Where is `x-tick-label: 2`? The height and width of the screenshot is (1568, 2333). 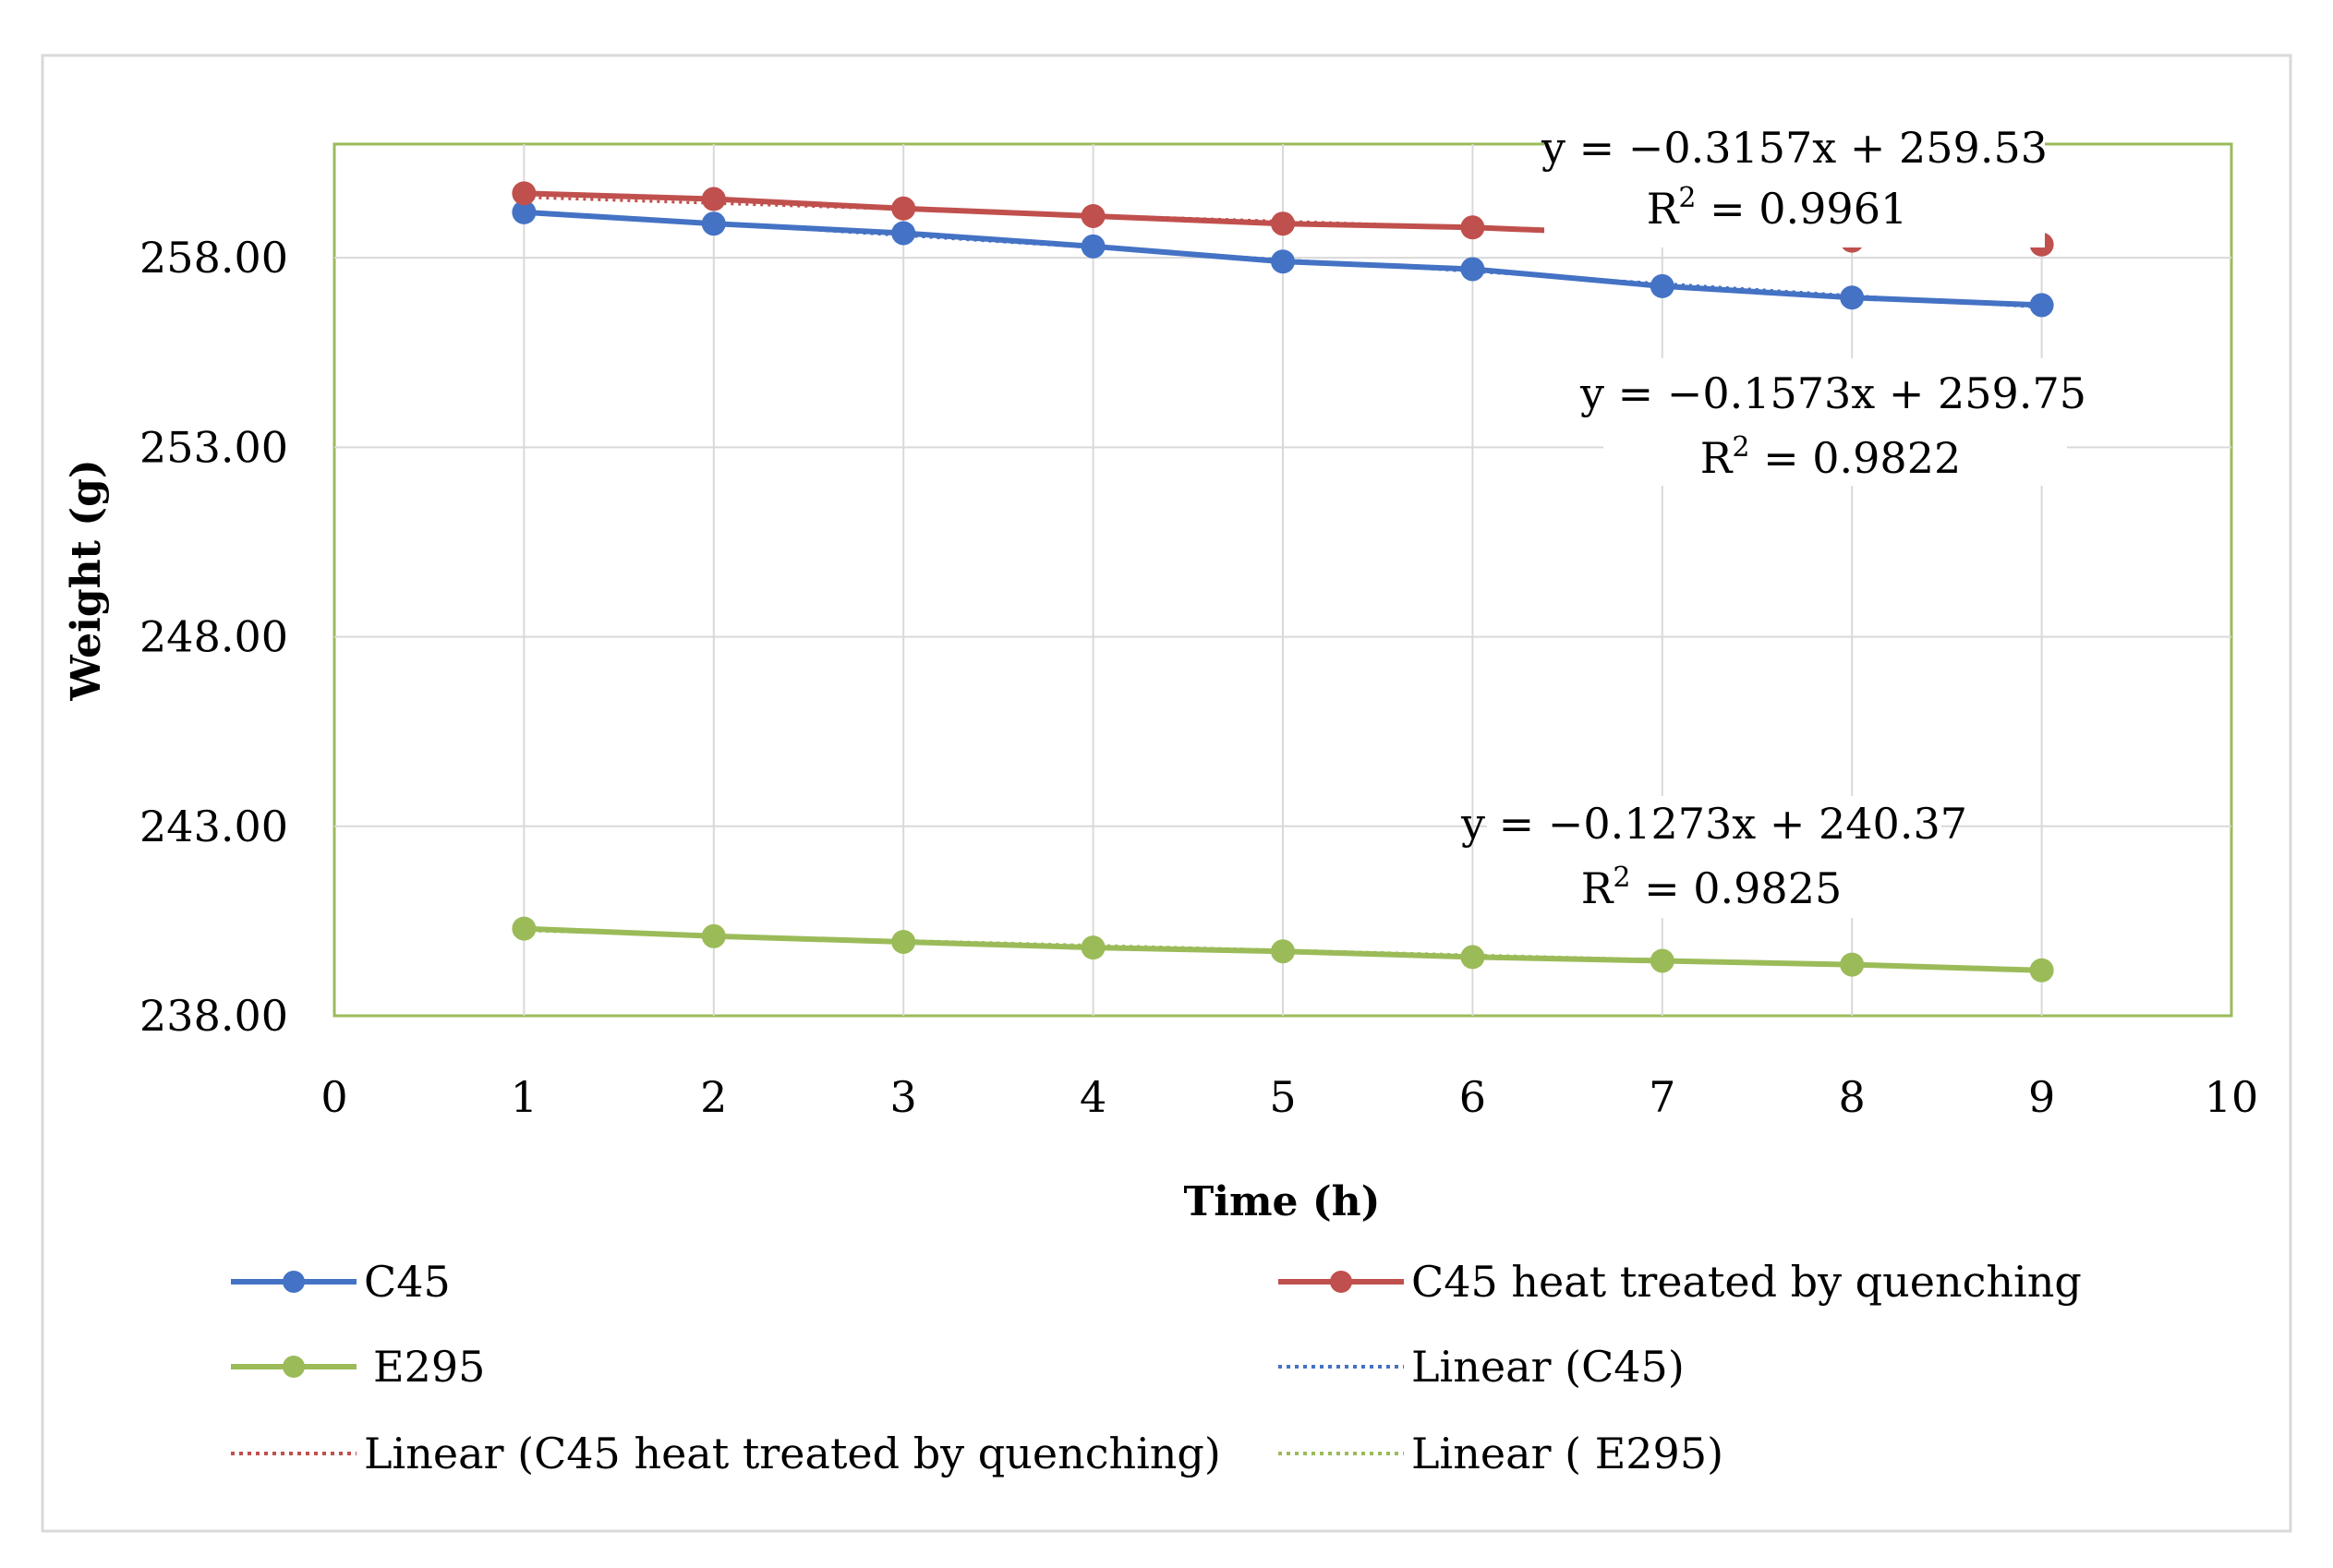 x-tick-label: 2 is located at coordinates (713, 1097).